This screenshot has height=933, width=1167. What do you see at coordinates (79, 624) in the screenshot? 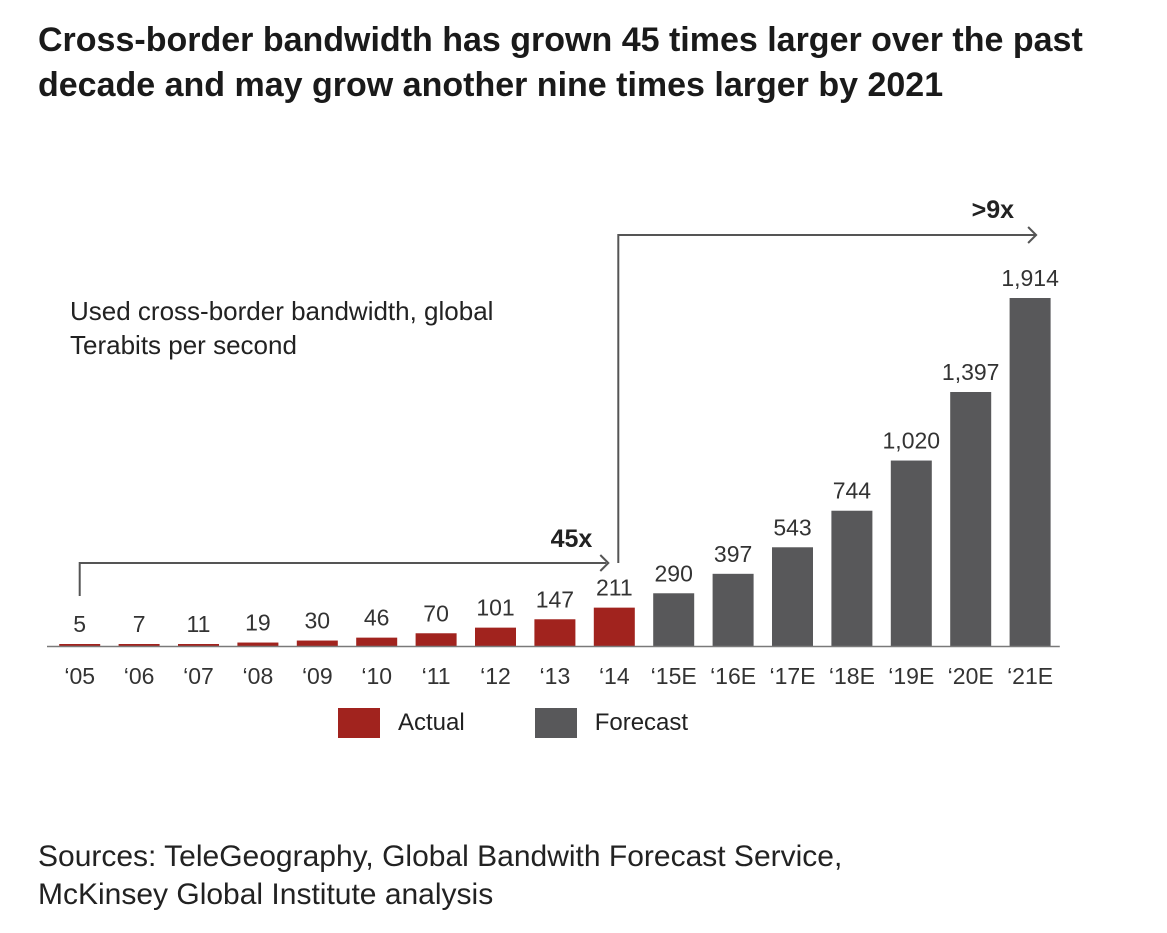
I see `value-label-0: 5` at bounding box center [79, 624].